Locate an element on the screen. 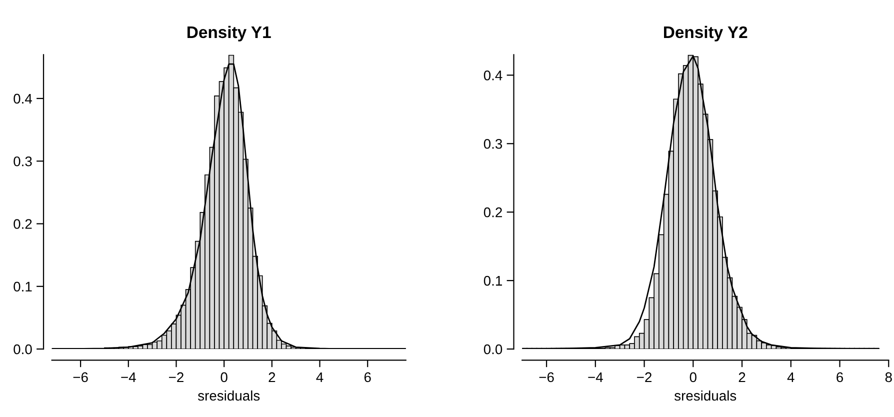 Image resolution: width=894 pixels, height=417 pixels. chart-title: Density Y1 is located at coordinates (229, 34).